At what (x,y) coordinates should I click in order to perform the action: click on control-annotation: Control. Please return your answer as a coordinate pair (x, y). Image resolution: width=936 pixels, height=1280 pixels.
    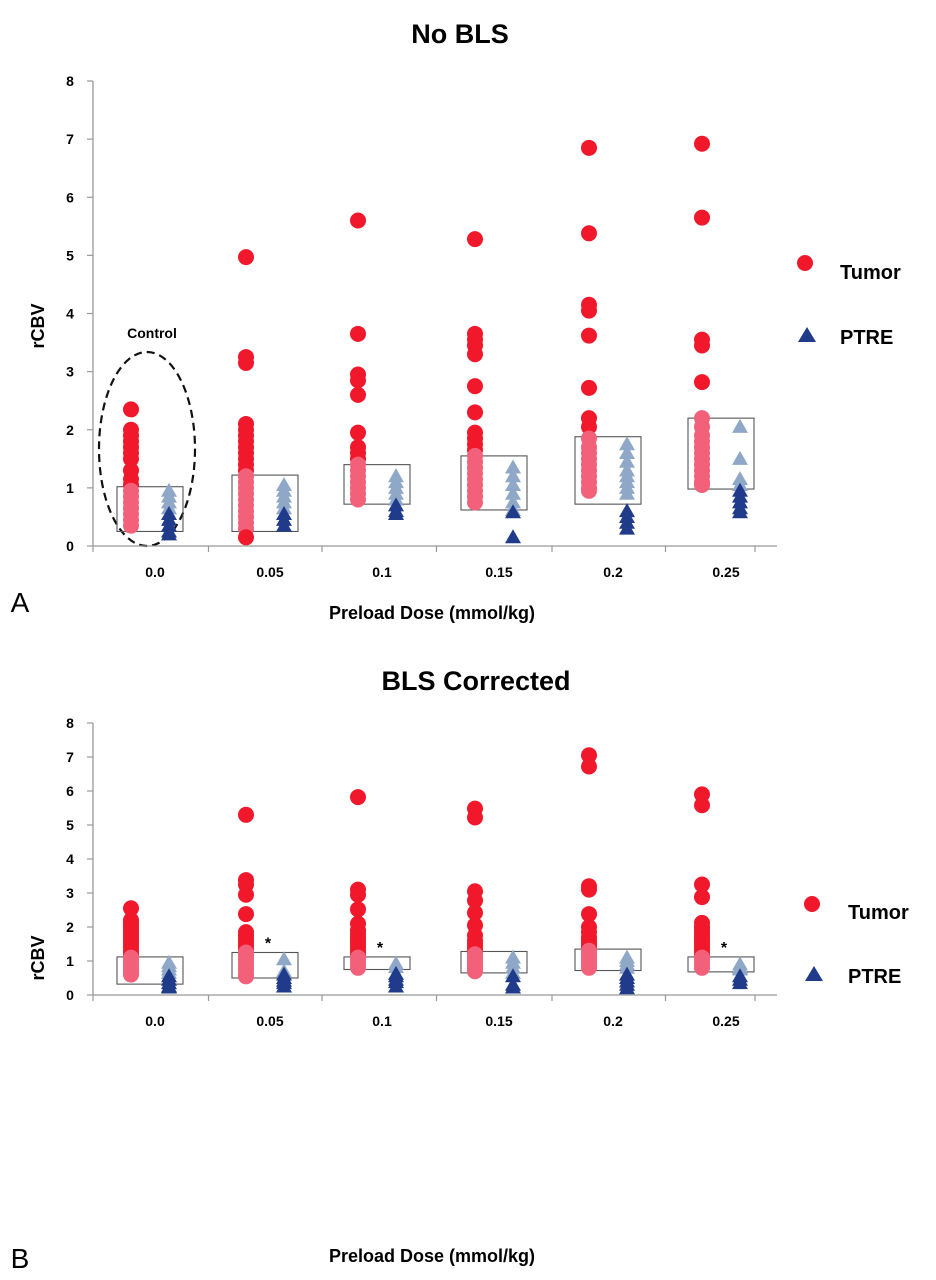
    Looking at the image, I should click on (152, 333).